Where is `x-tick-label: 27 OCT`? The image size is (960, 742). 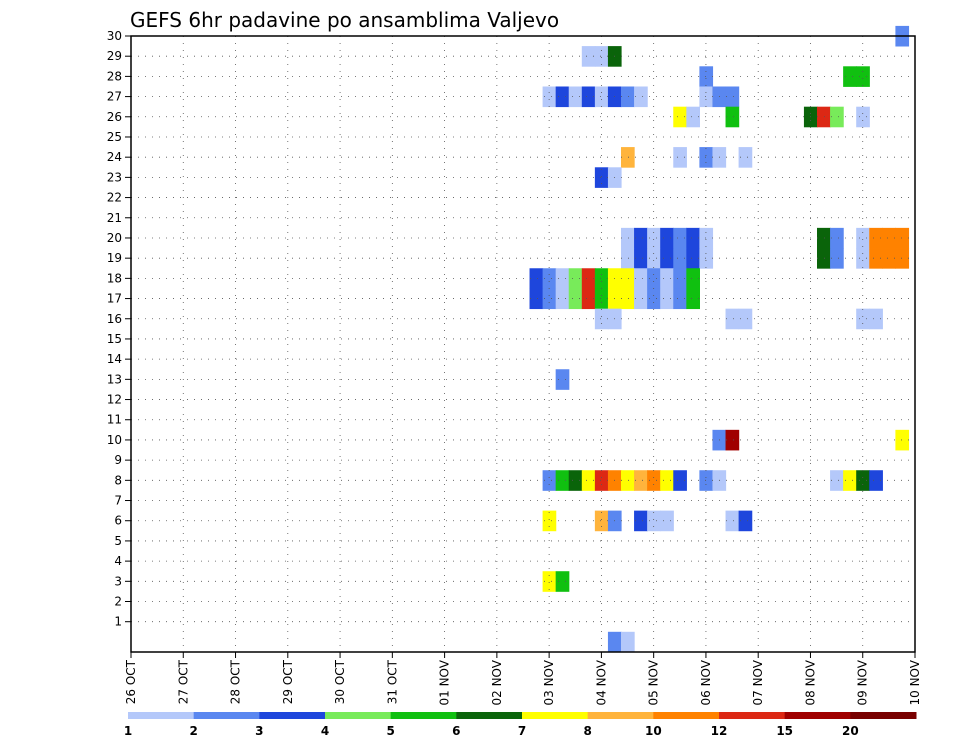
x-tick-label: 27 OCT is located at coordinates (183, 681).